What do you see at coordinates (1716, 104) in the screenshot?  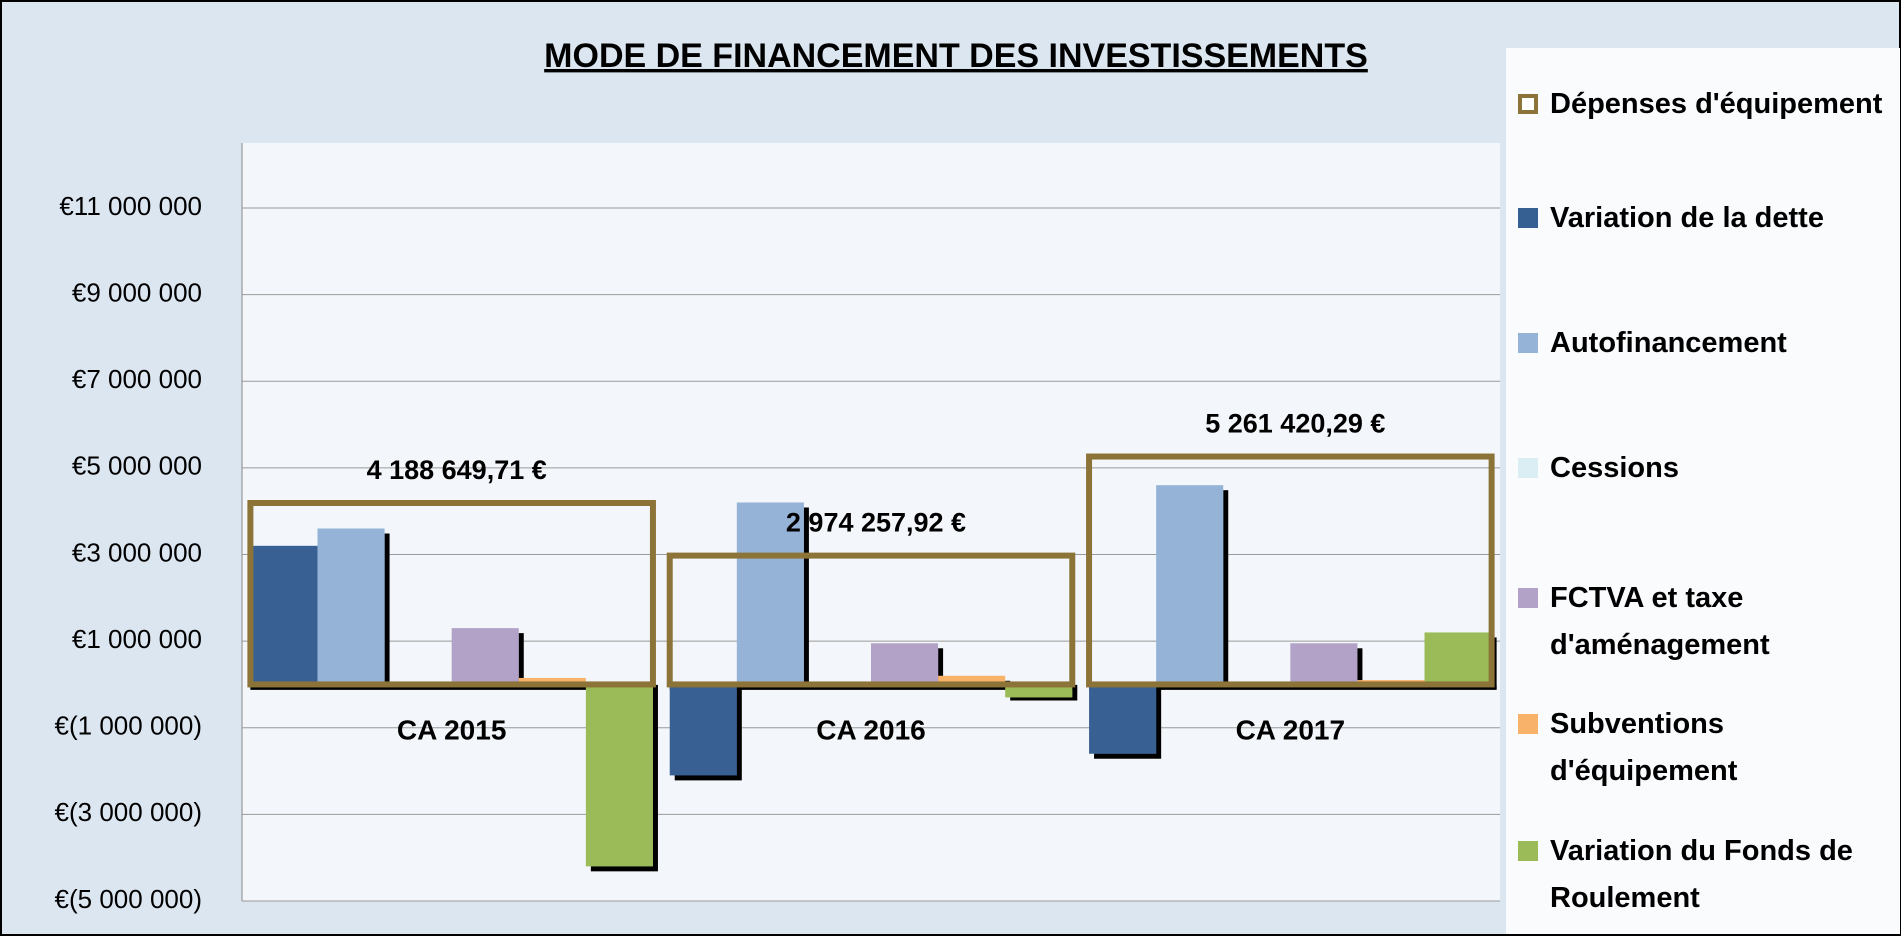 I see `legend-label: Dépenses d'équipement` at bounding box center [1716, 104].